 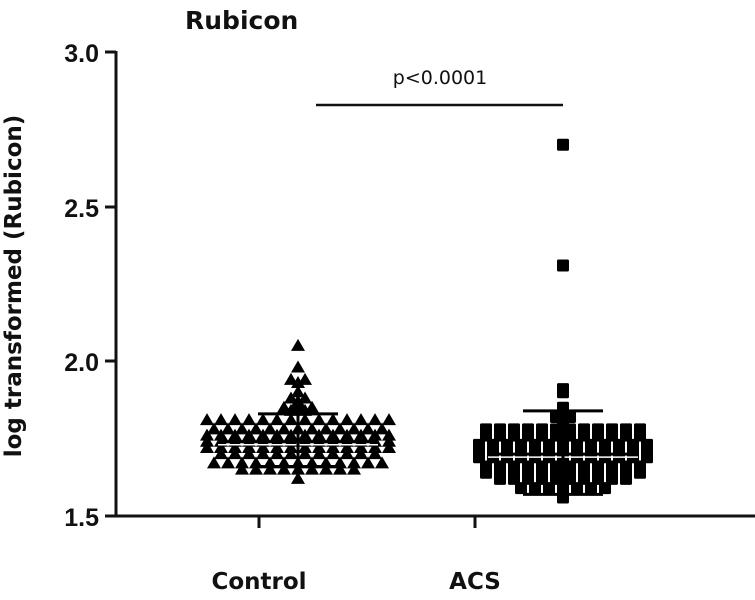 I want to click on x-tick-label-control: Control, so click(x=258, y=582).